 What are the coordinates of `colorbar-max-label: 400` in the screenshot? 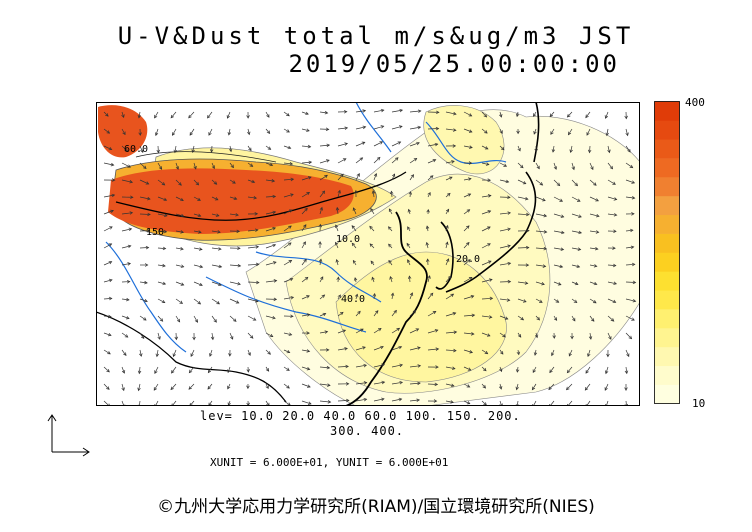 It's located at (695, 102).